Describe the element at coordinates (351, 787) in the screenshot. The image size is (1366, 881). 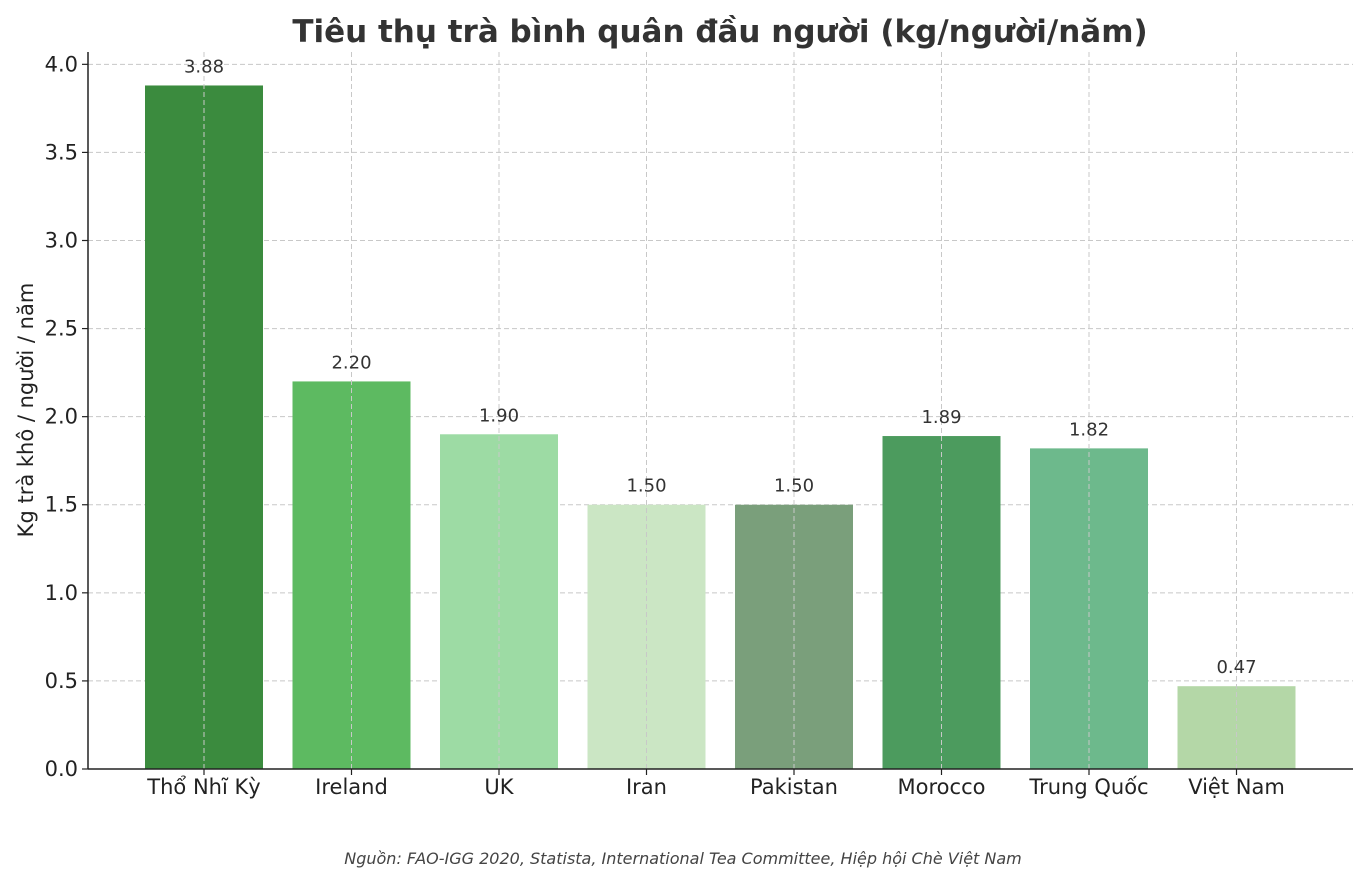
I see `x-tick-label: Ireland` at that location.